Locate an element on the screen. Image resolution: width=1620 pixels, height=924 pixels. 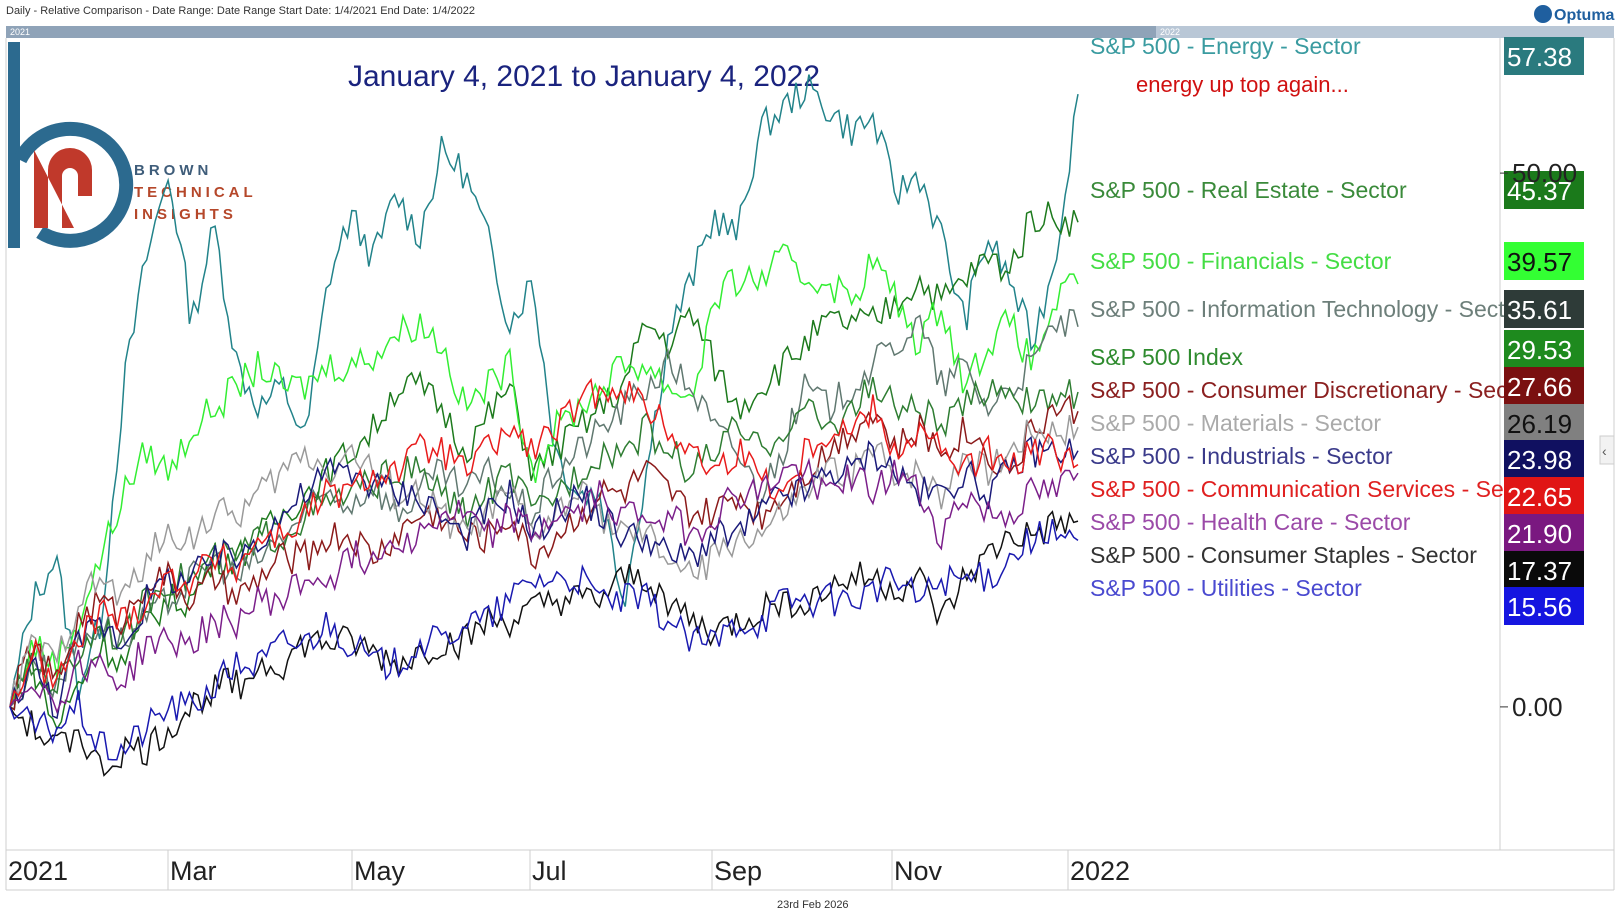
series-label: S&P 500 - Energy - Sector is located at coordinates (1225, 46).